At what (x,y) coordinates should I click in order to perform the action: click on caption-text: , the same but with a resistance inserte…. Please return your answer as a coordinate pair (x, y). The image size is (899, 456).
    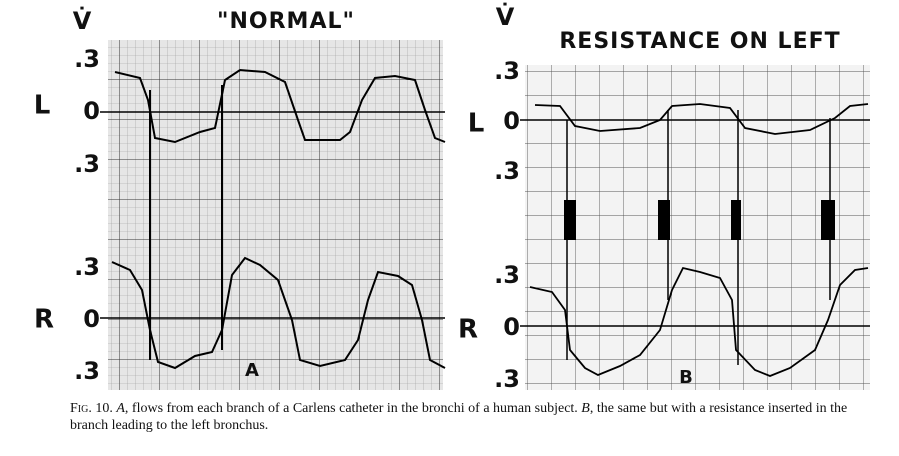
    Looking at the image, I should click on (459, 417).